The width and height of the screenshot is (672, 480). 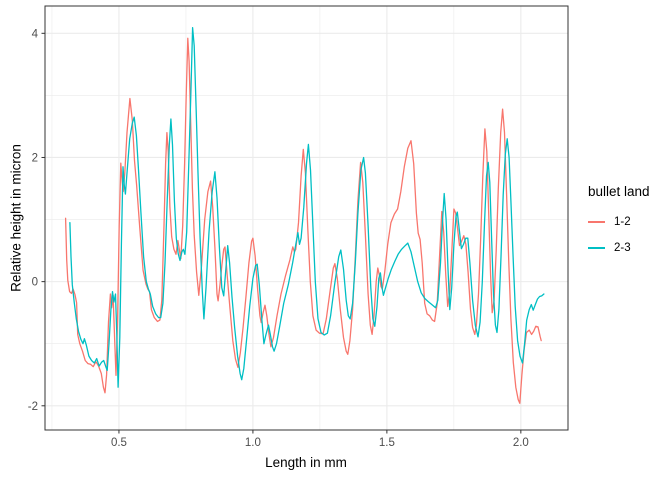 I want to click on x-tick-label: 1.5, so click(x=387, y=443).